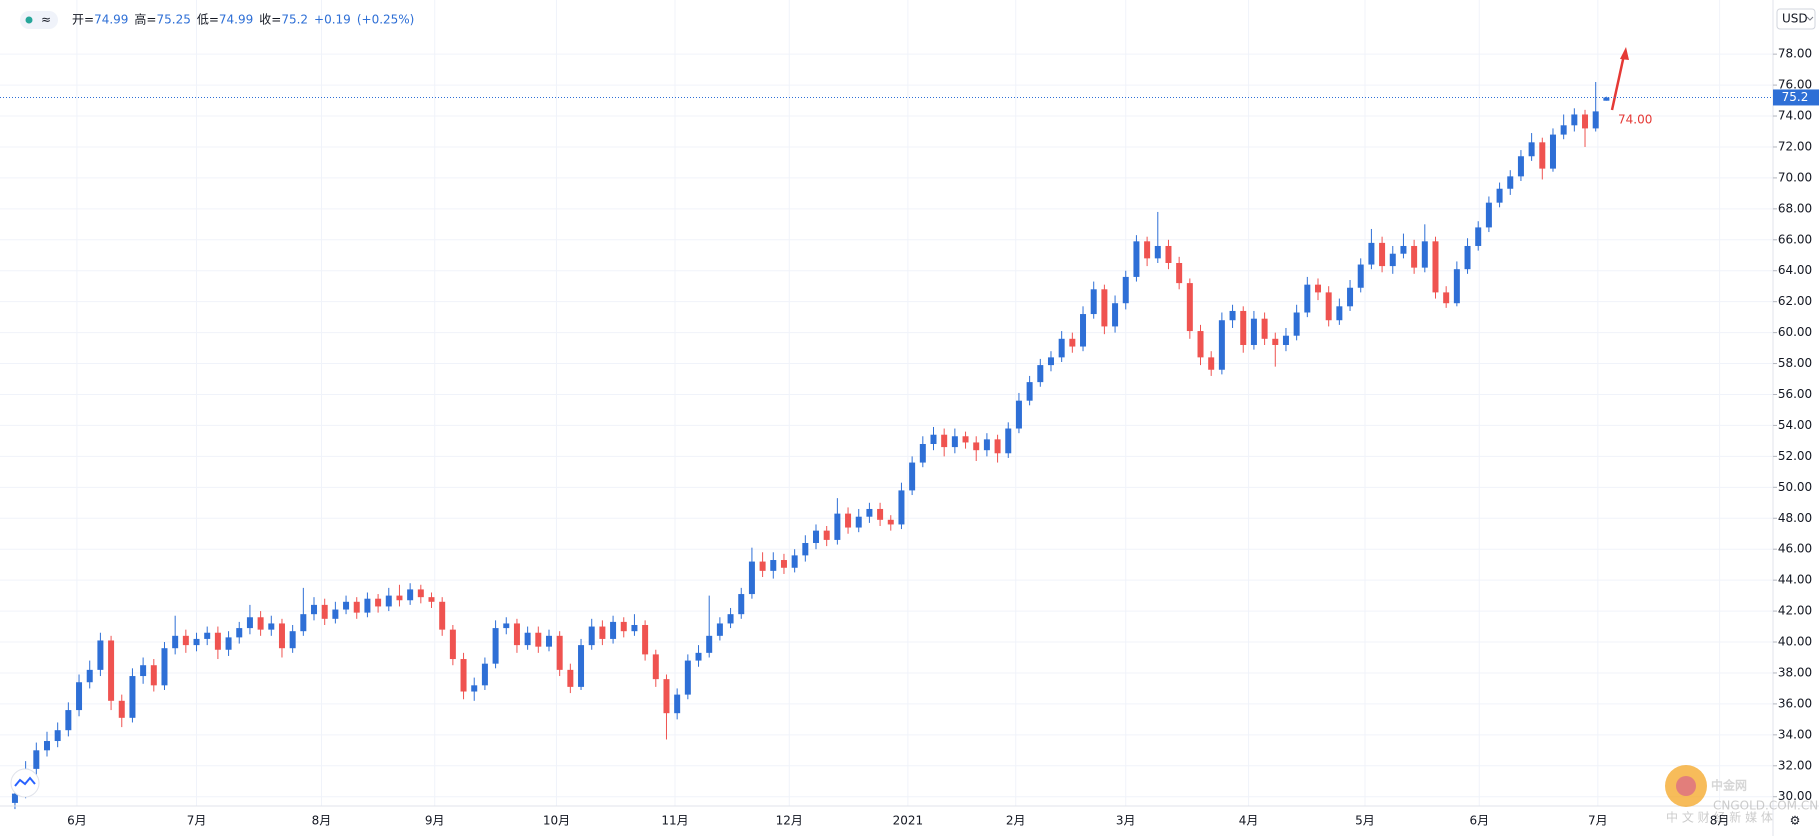 Image resolution: width=1819 pixels, height=836 pixels. What do you see at coordinates (270, 20) in the screenshot?
I see `header-label: 收=` at bounding box center [270, 20].